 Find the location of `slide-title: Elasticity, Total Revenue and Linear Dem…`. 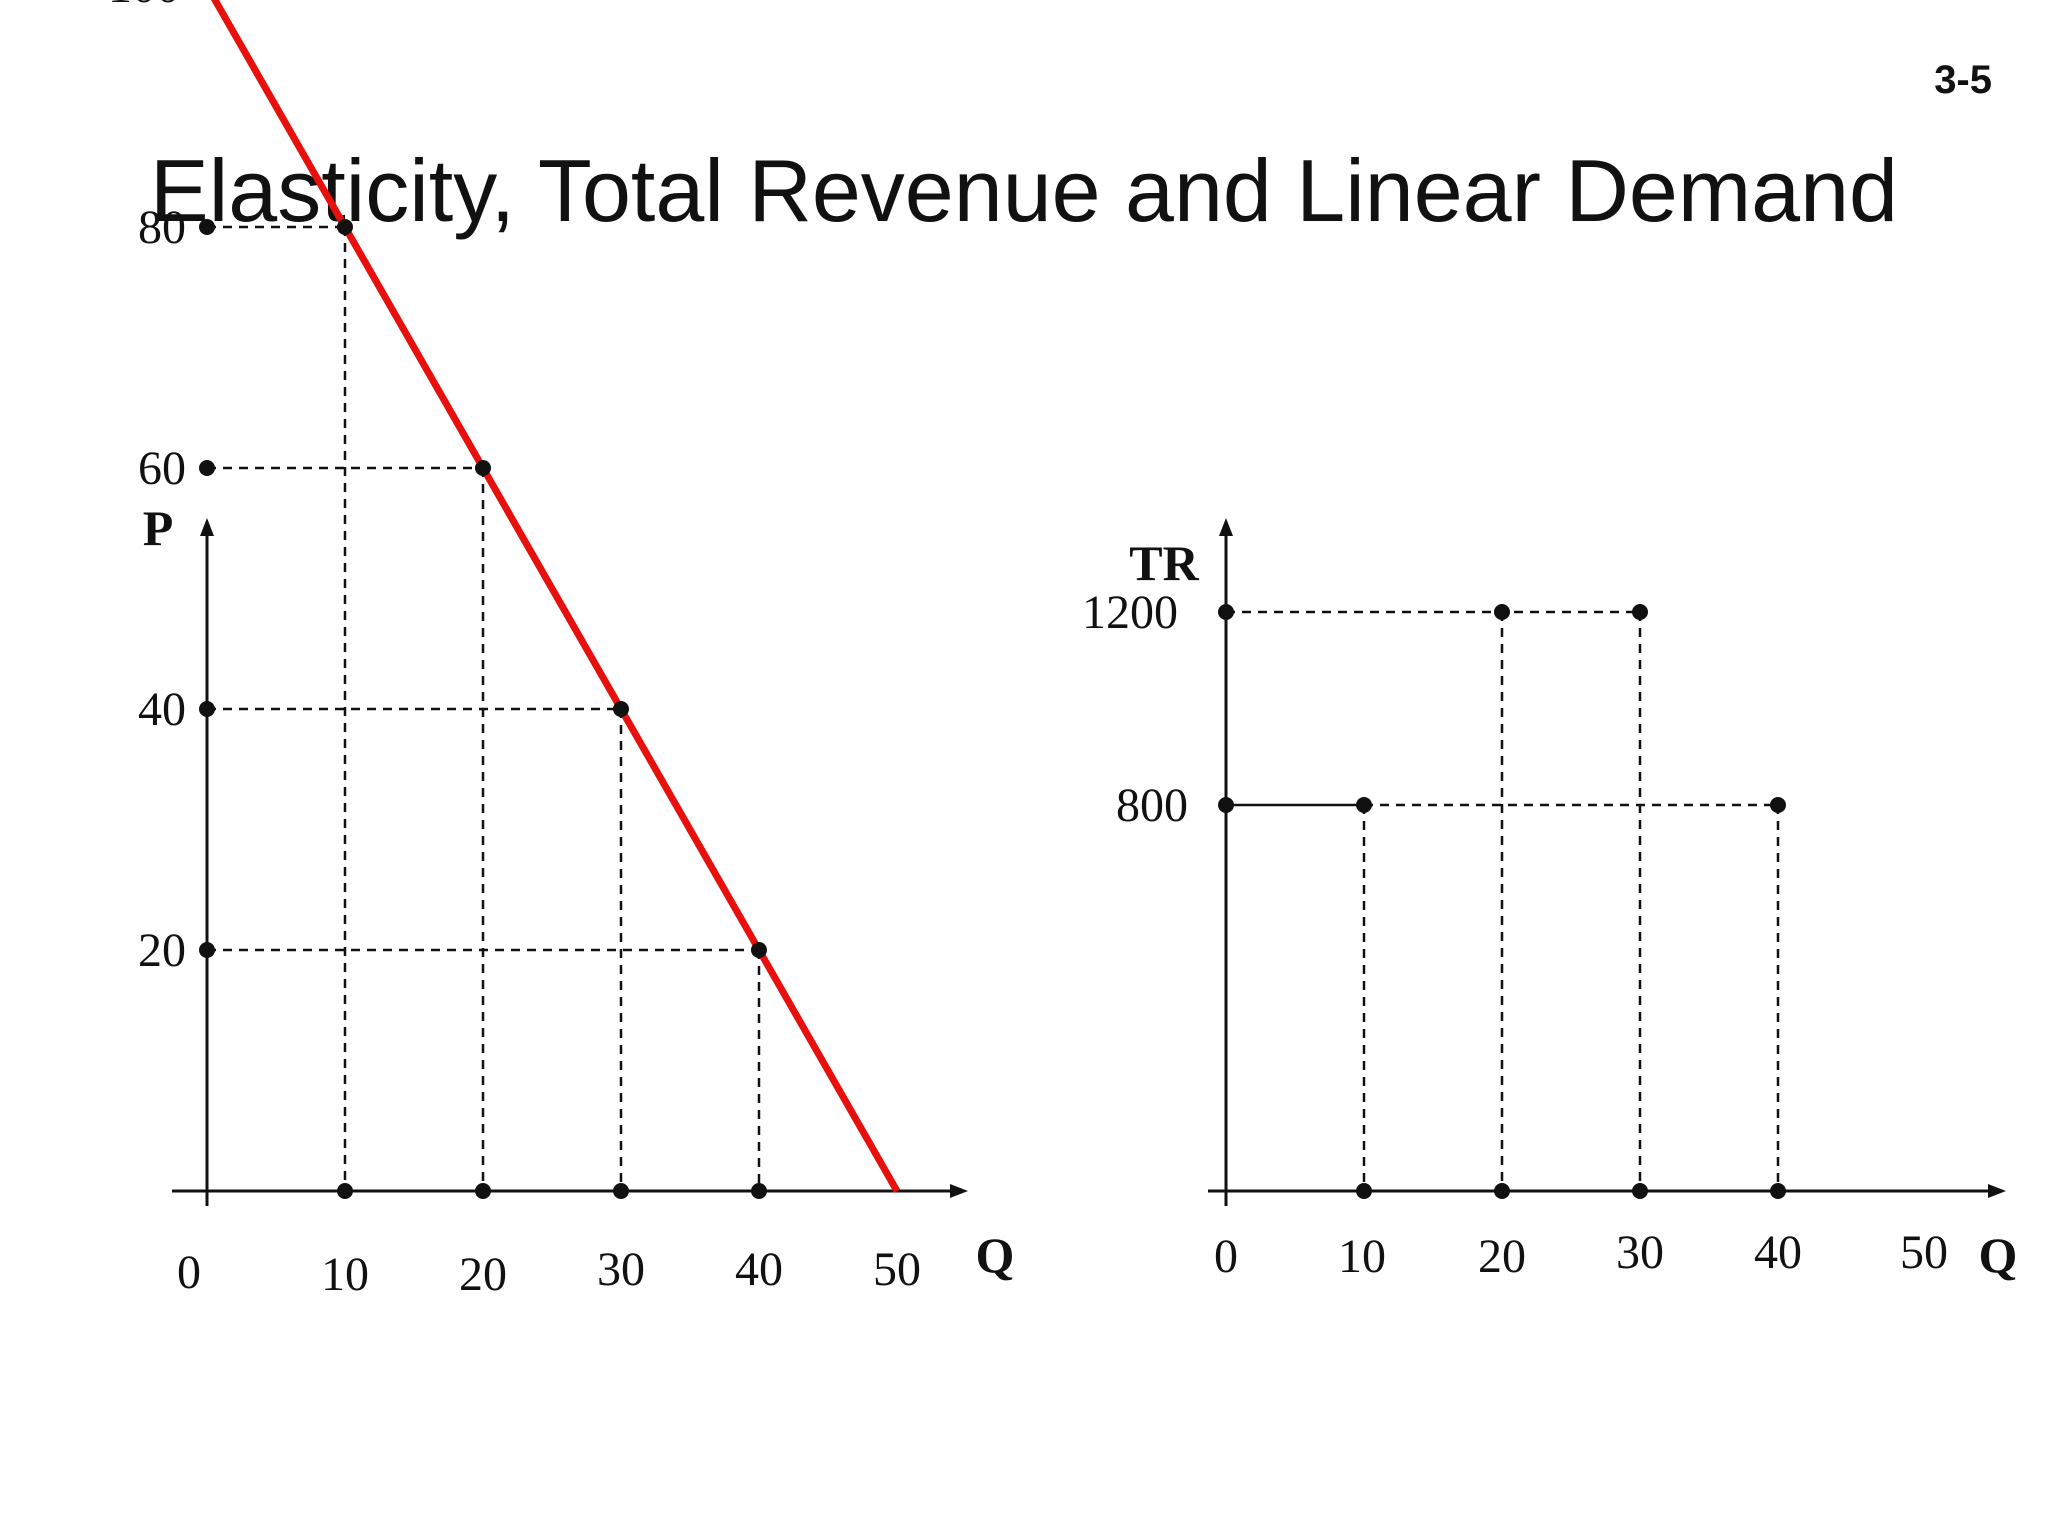

slide-title: Elasticity, Total Revenue and Linear Dem… is located at coordinates (1024, 190).